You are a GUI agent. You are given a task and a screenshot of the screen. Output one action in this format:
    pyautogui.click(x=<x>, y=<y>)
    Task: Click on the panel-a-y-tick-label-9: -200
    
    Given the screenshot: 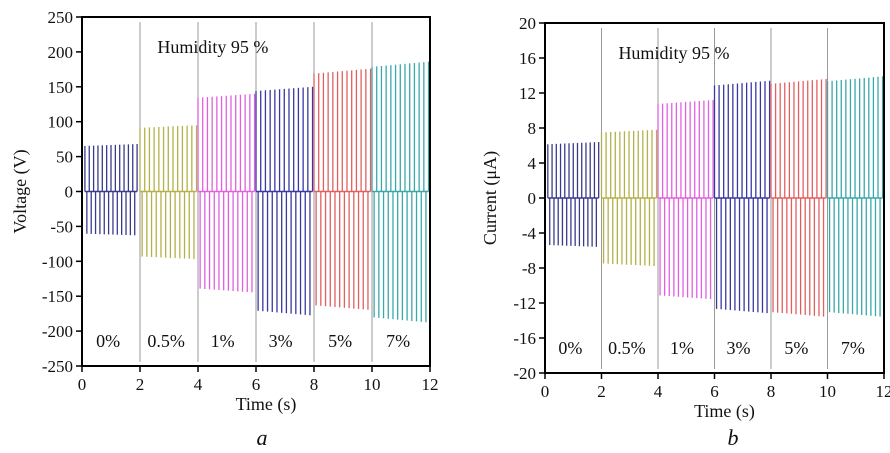 What is the action you would take?
    pyautogui.click(x=57, y=331)
    